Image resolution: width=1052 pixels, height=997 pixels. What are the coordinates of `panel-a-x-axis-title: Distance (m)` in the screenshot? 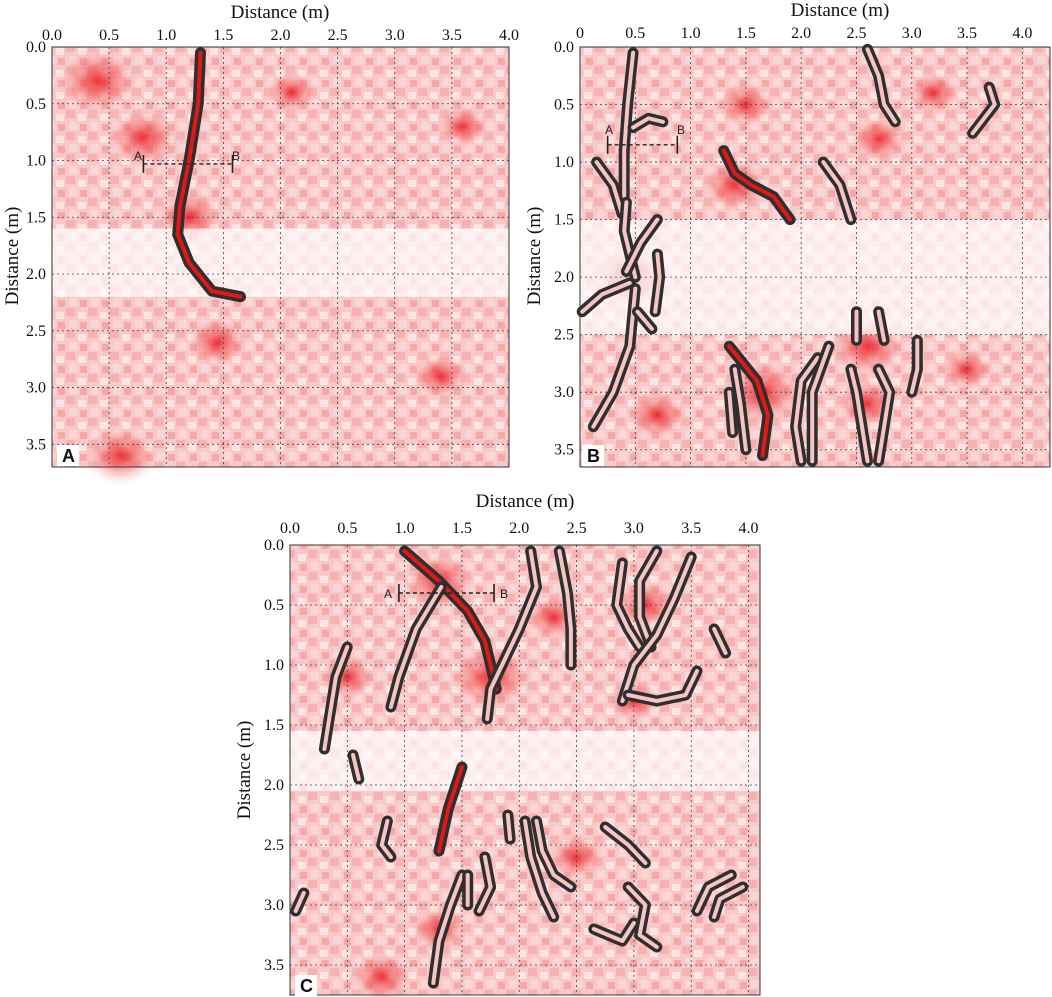 It's located at (280, 12).